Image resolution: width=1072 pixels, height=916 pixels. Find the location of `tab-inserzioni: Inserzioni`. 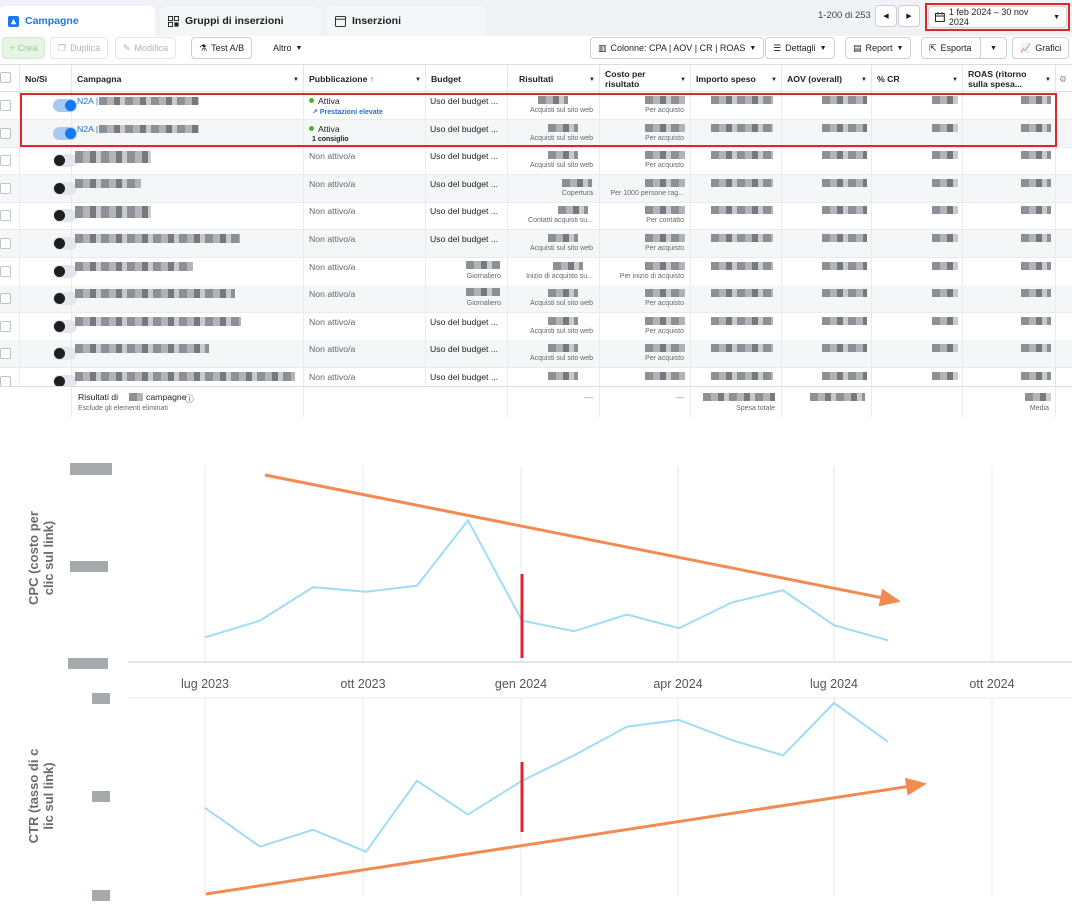

tab-inserzioni: Inserzioni is located at coordinates (406, 21).